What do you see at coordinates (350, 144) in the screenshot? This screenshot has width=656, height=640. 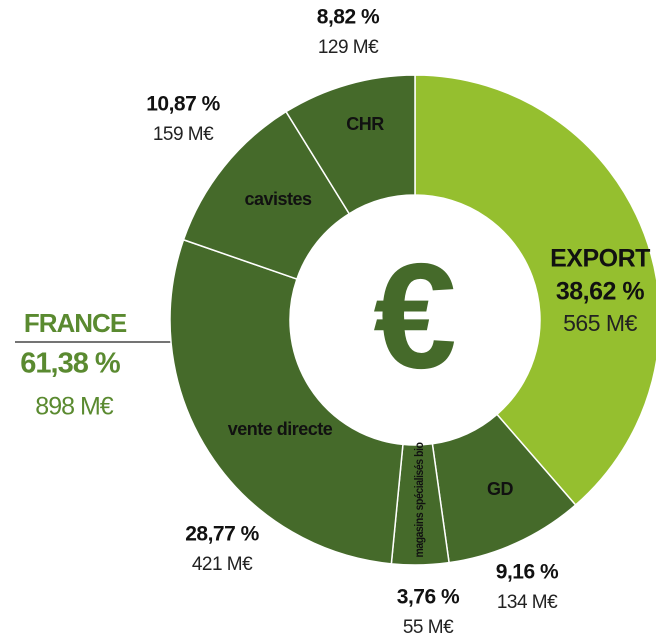 I see `donut-segment` at bounding box center [350, 144].